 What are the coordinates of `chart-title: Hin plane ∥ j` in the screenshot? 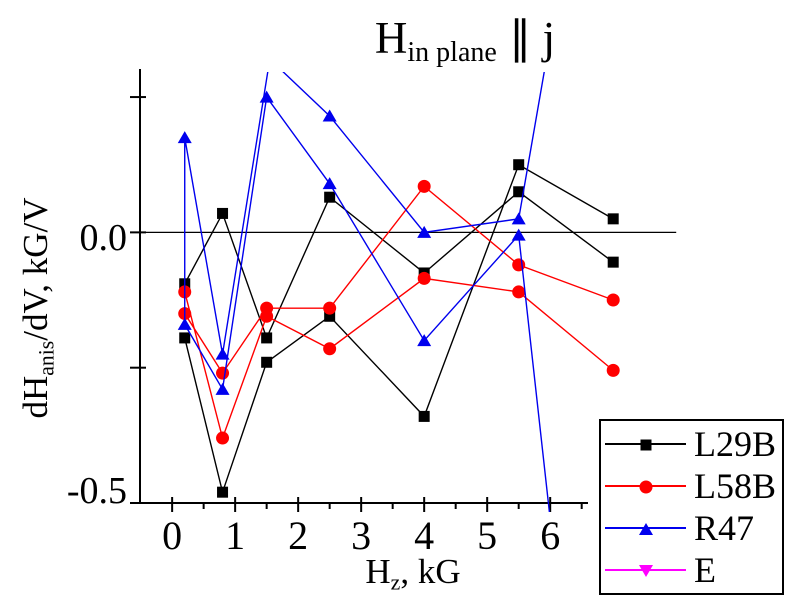 It's located at (465, 45).